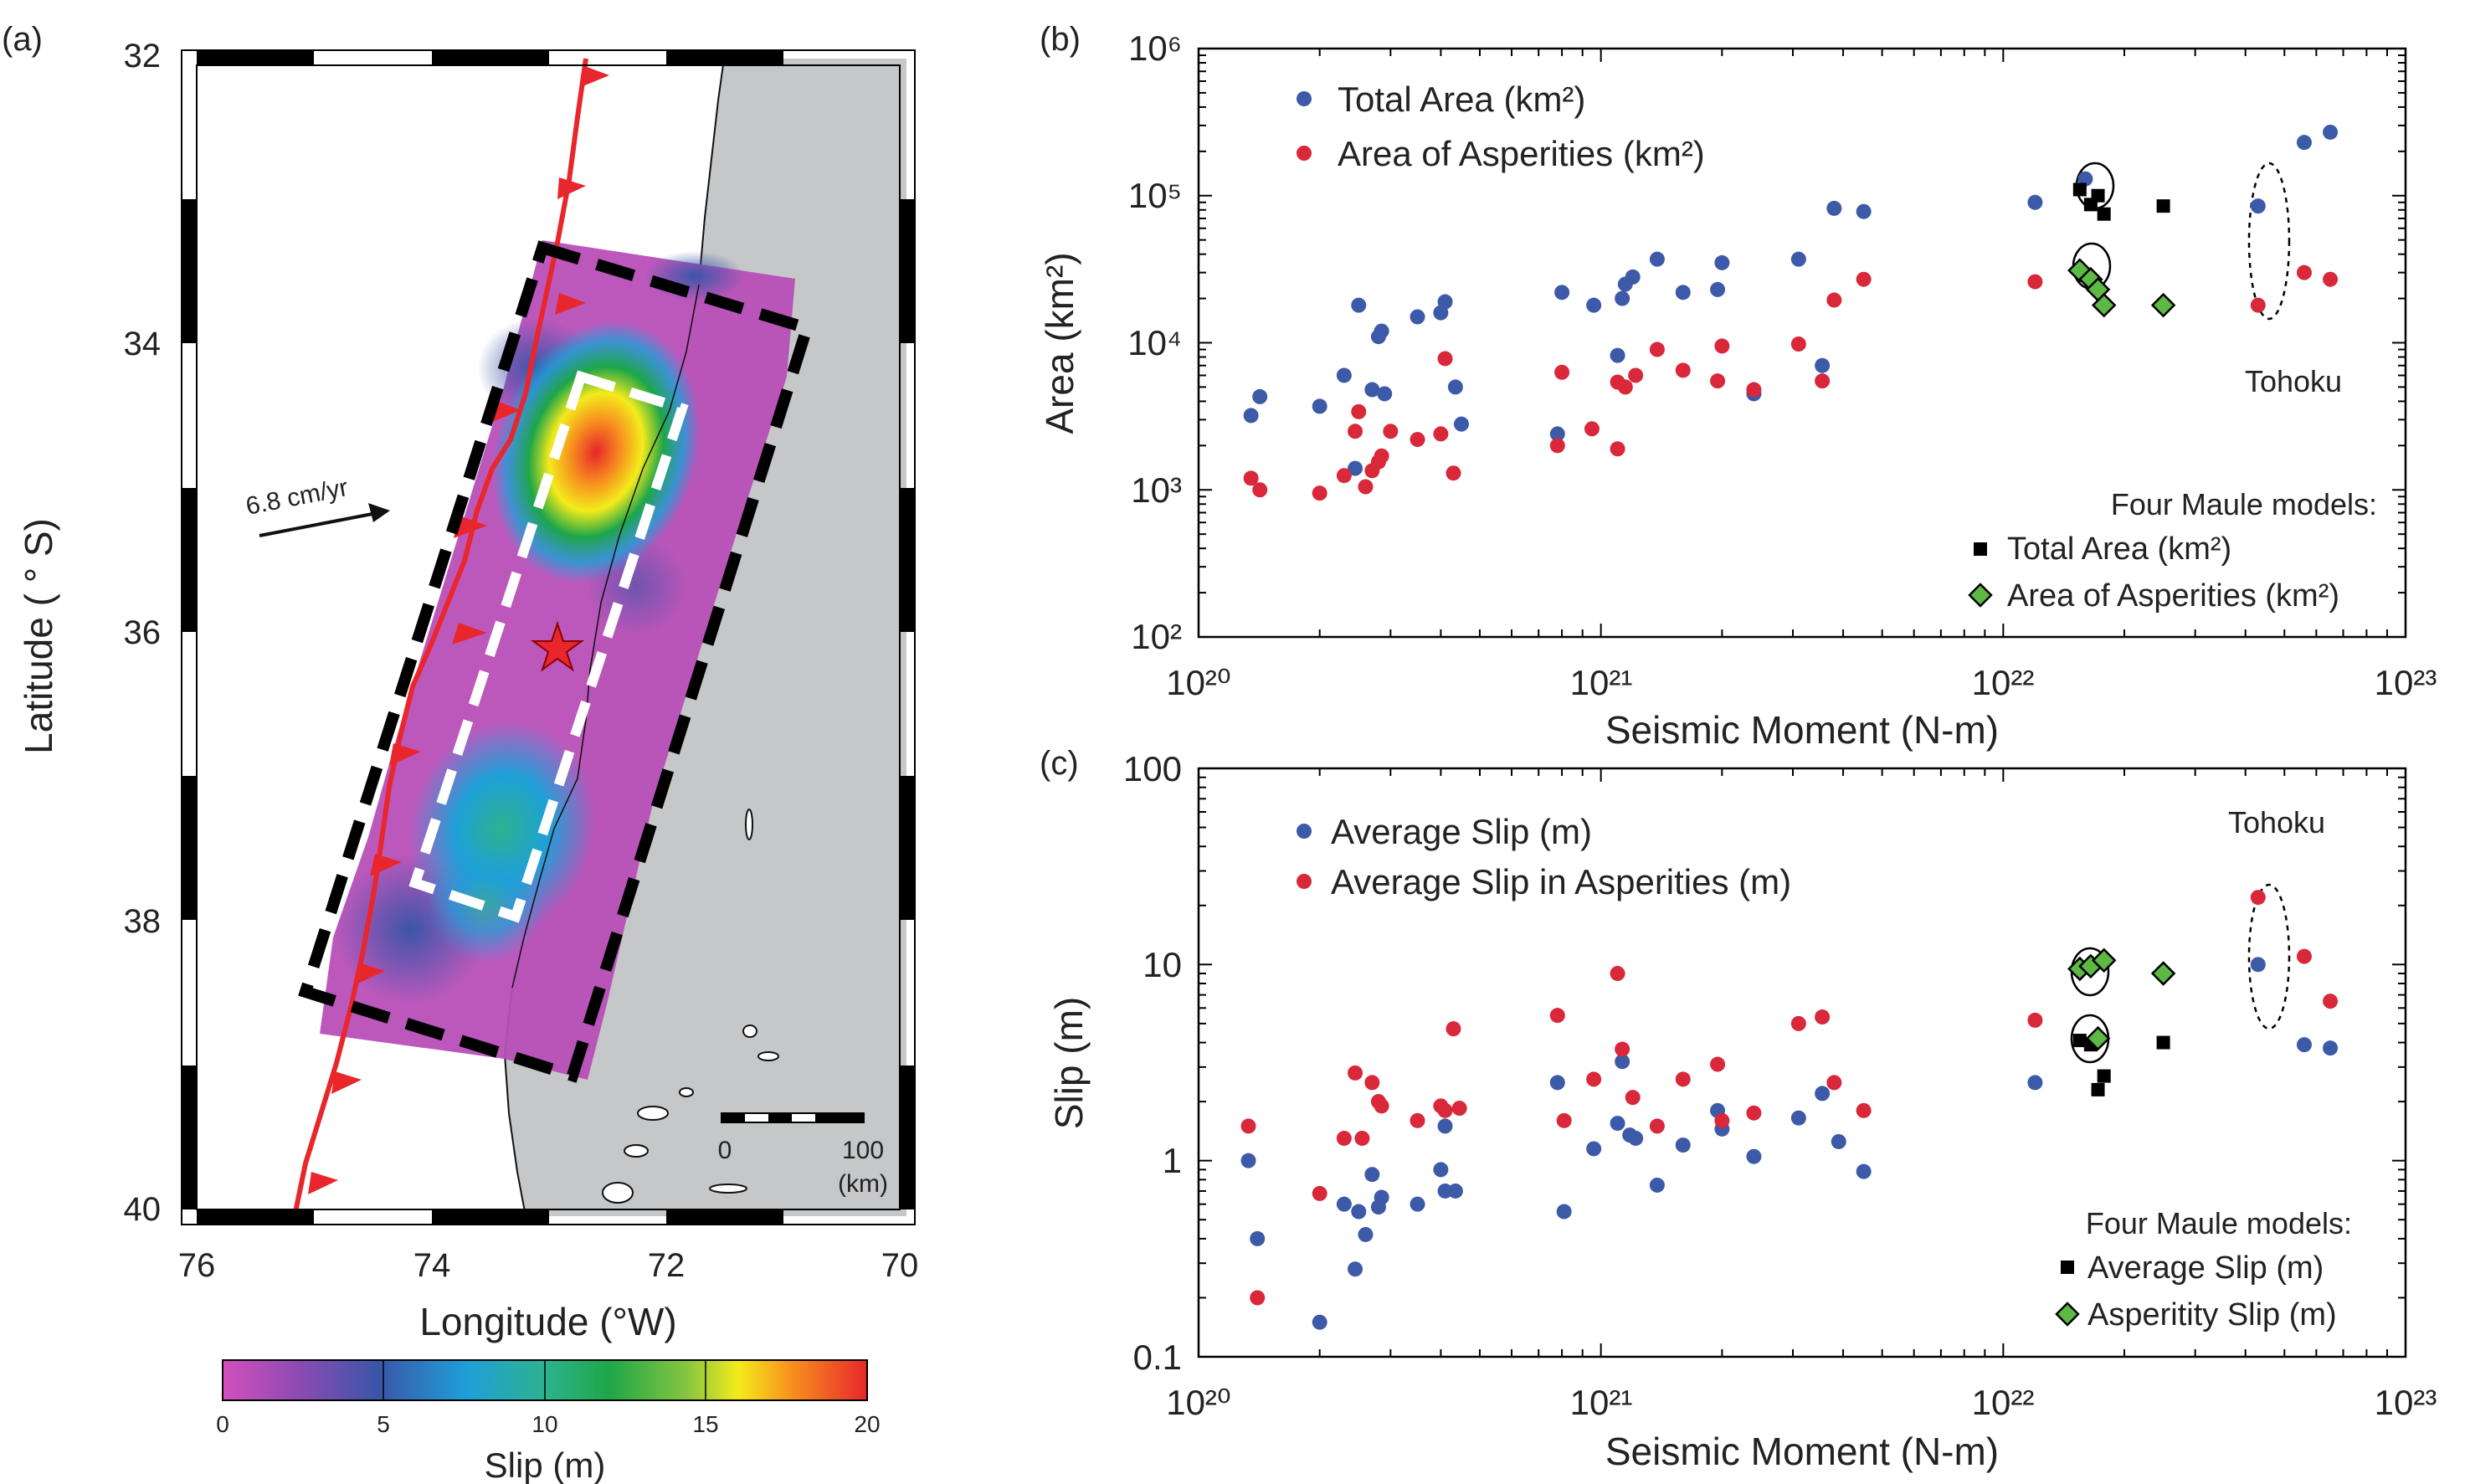 The width and height of the screenshot is (2470, 1484). What do you see at coordinates (1791, 312) in the screenshot?
I see `chart-b-points` at bounding box center [1791, 312].